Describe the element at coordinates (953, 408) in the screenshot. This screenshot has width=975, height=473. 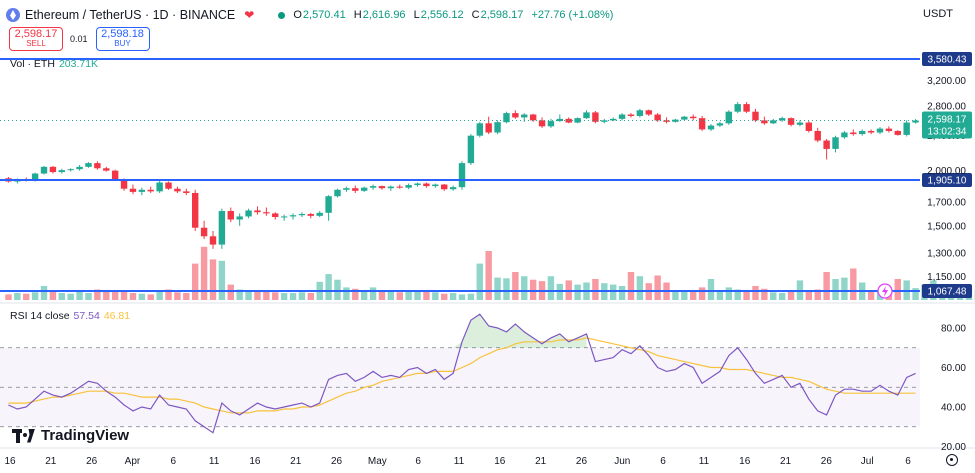
I see `rsi-tick-label: 40.00` at that location.